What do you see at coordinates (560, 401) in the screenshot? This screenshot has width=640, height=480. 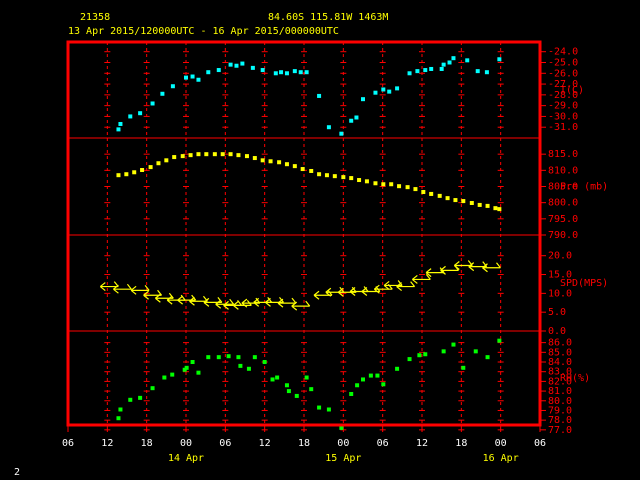 I see `y-tick-label: 80.0` at bounding box center [560, 401].